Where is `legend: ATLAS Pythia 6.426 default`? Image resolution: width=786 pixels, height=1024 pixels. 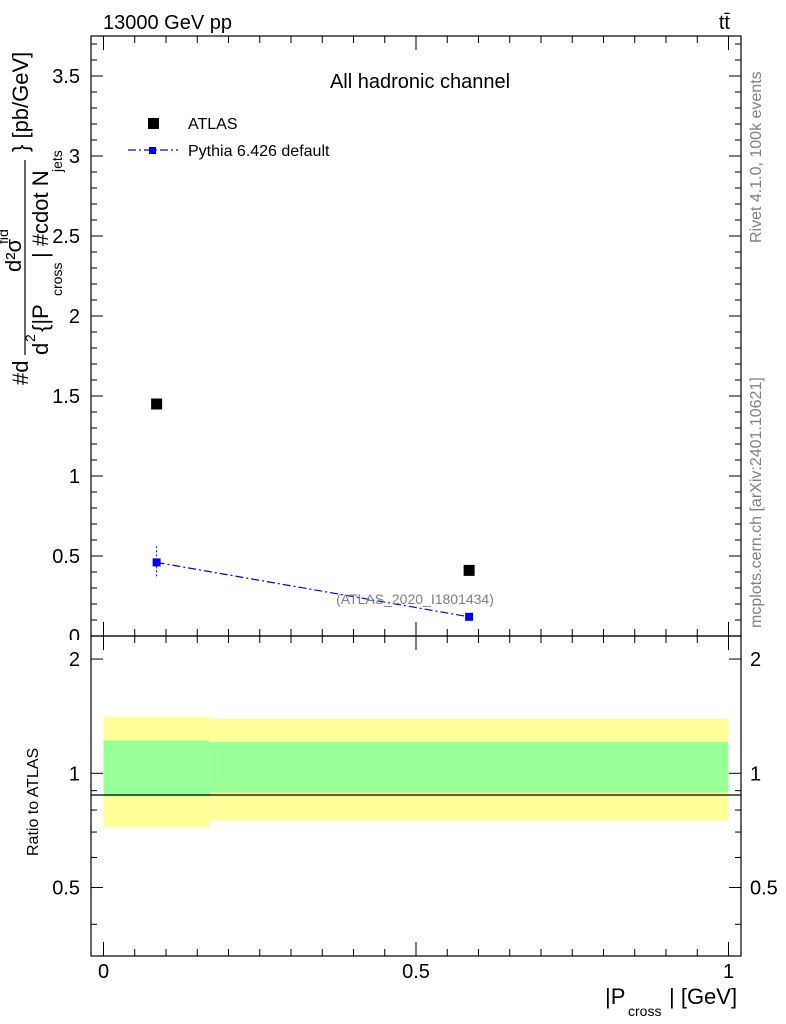
legend: ATLAS Pythia 6.426 default is located at coordinates (229, 138).